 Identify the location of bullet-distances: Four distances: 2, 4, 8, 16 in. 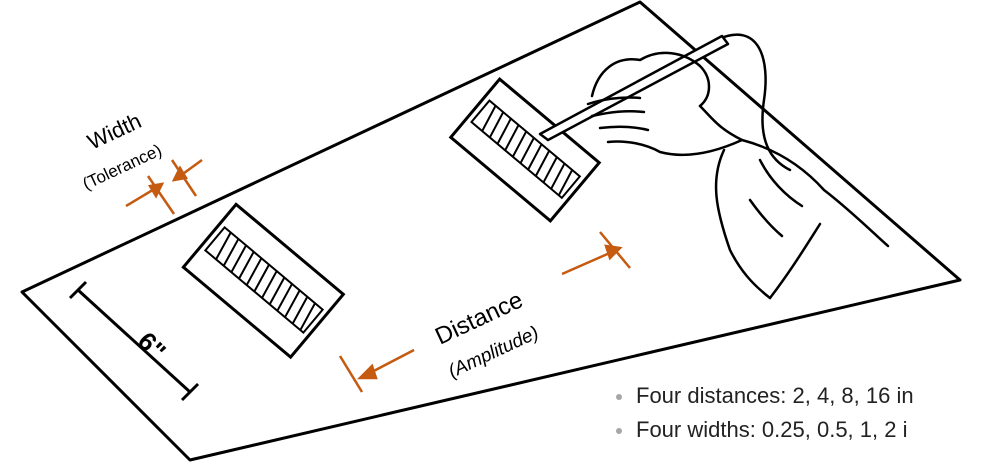
(763, 399).